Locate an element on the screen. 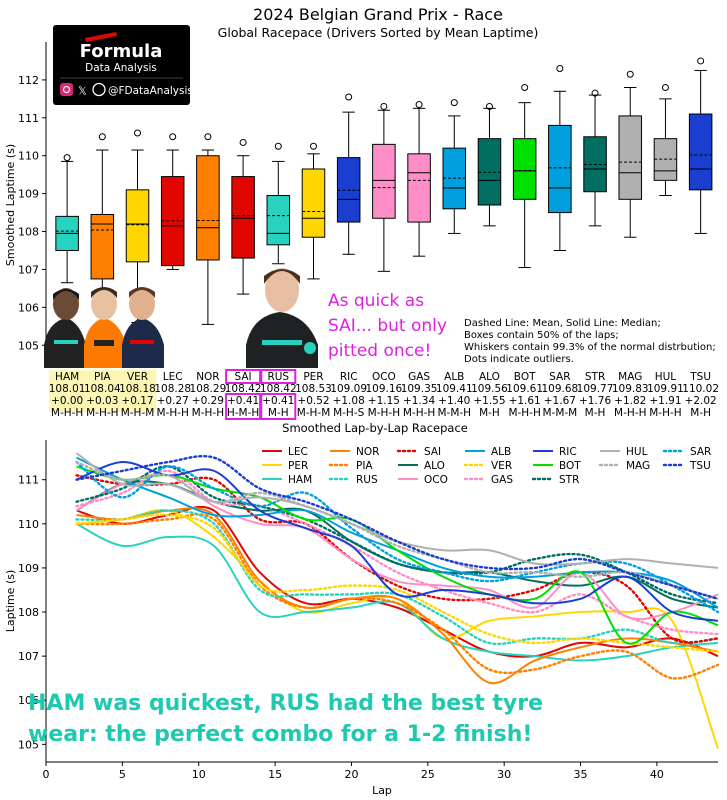  legend-item-oco: OCO is located at coordinates (423, 480).